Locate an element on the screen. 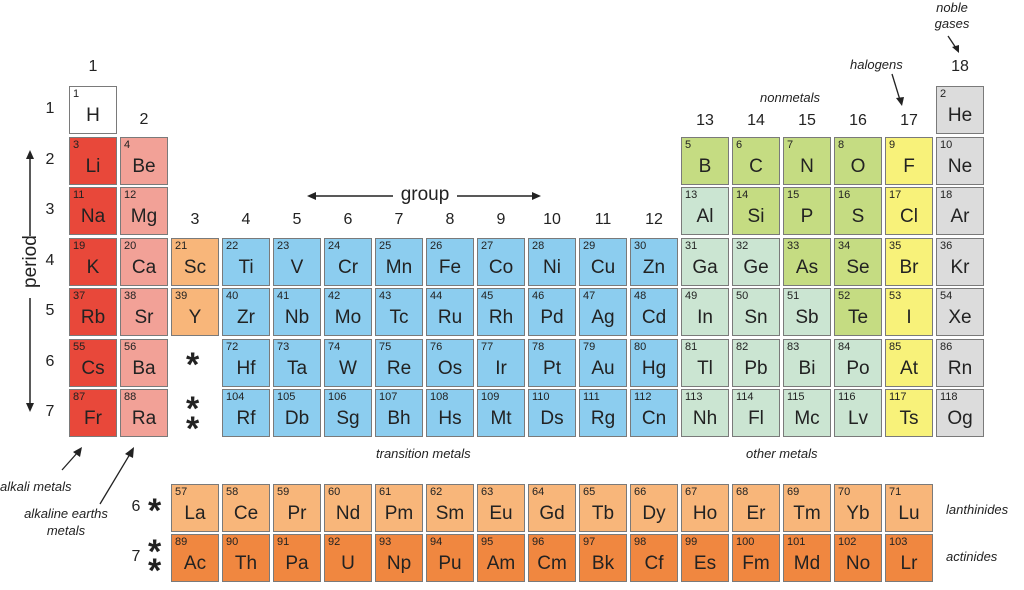  element-og: 118 Og is located at coordinates (960, 413).